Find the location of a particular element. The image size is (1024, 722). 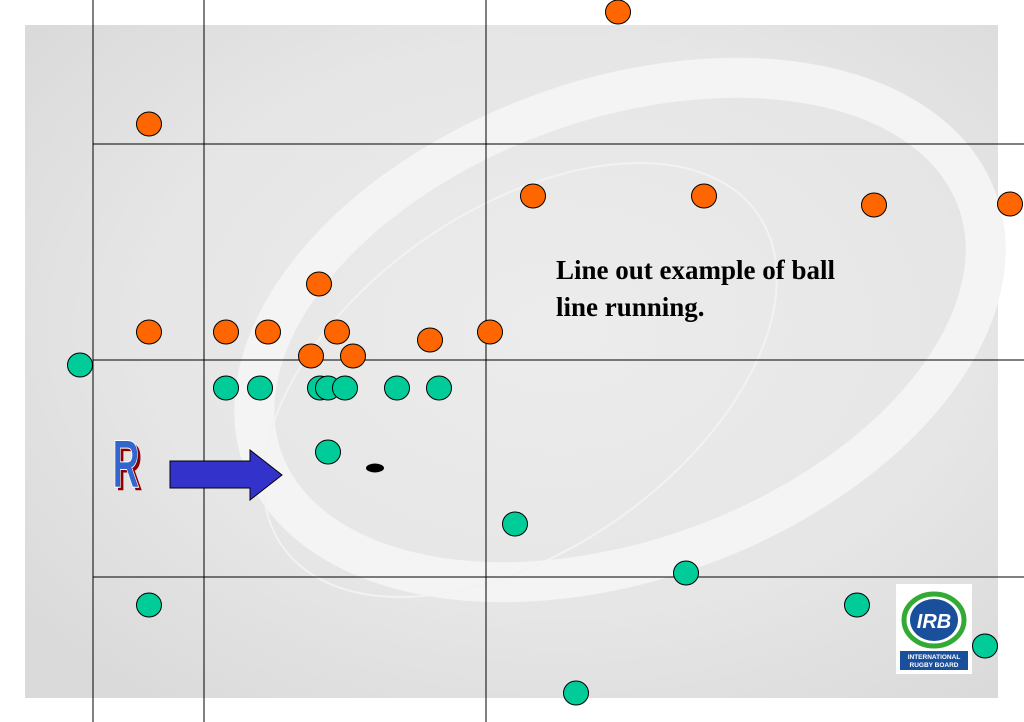

logo-ring is located at coordinates (934, 620).